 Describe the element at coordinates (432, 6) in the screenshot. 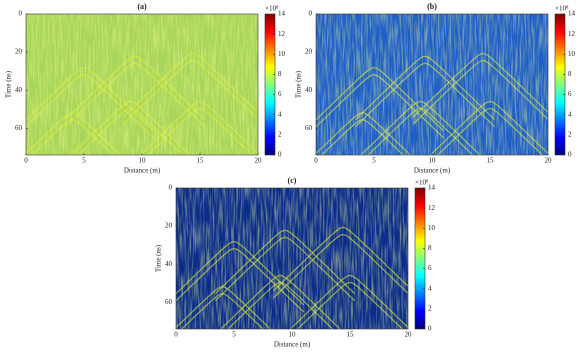

I see `panel-title: (b)` at that location.